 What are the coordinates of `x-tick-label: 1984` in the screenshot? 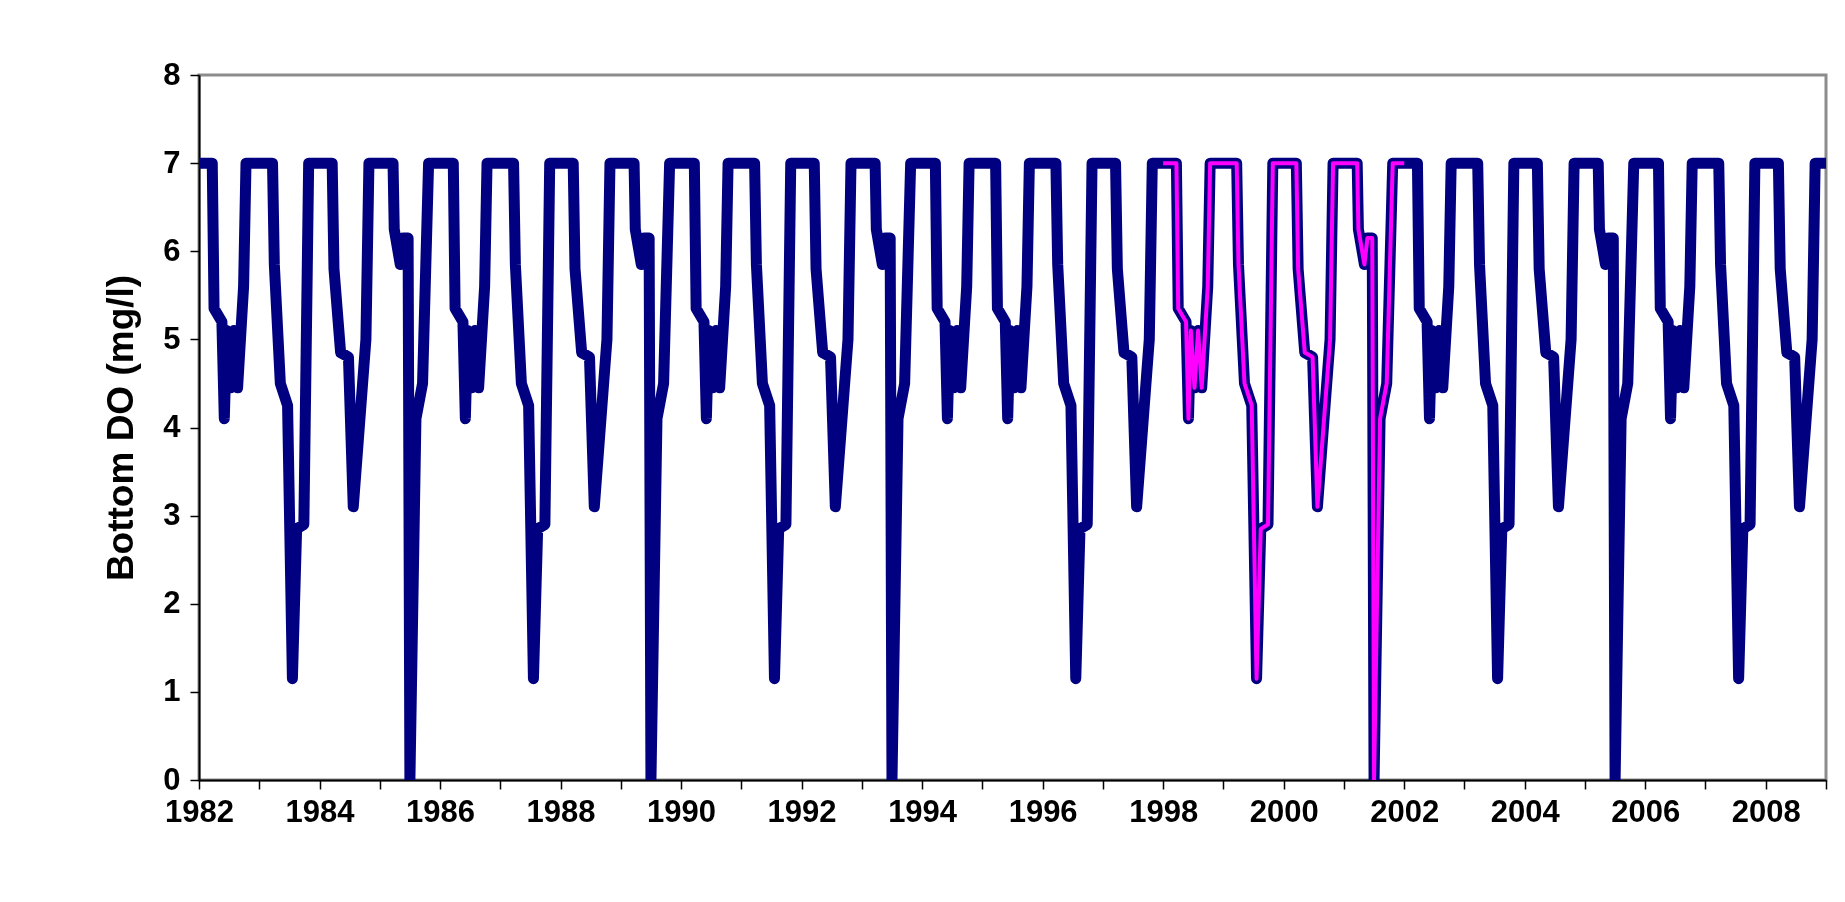 It's located at (320, 811).